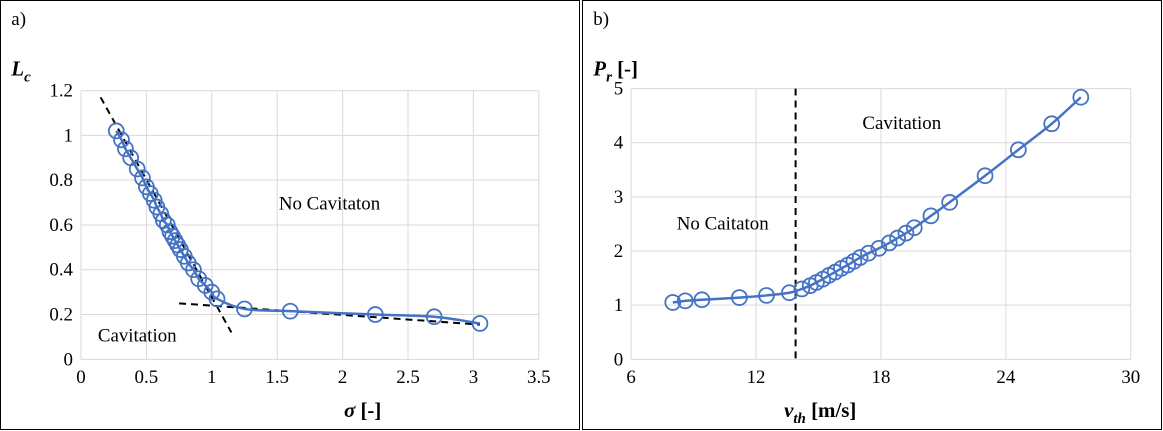  Describe the element at coordinates (601, 19) in the screenshot. I see `panel-label: b)` at that location.